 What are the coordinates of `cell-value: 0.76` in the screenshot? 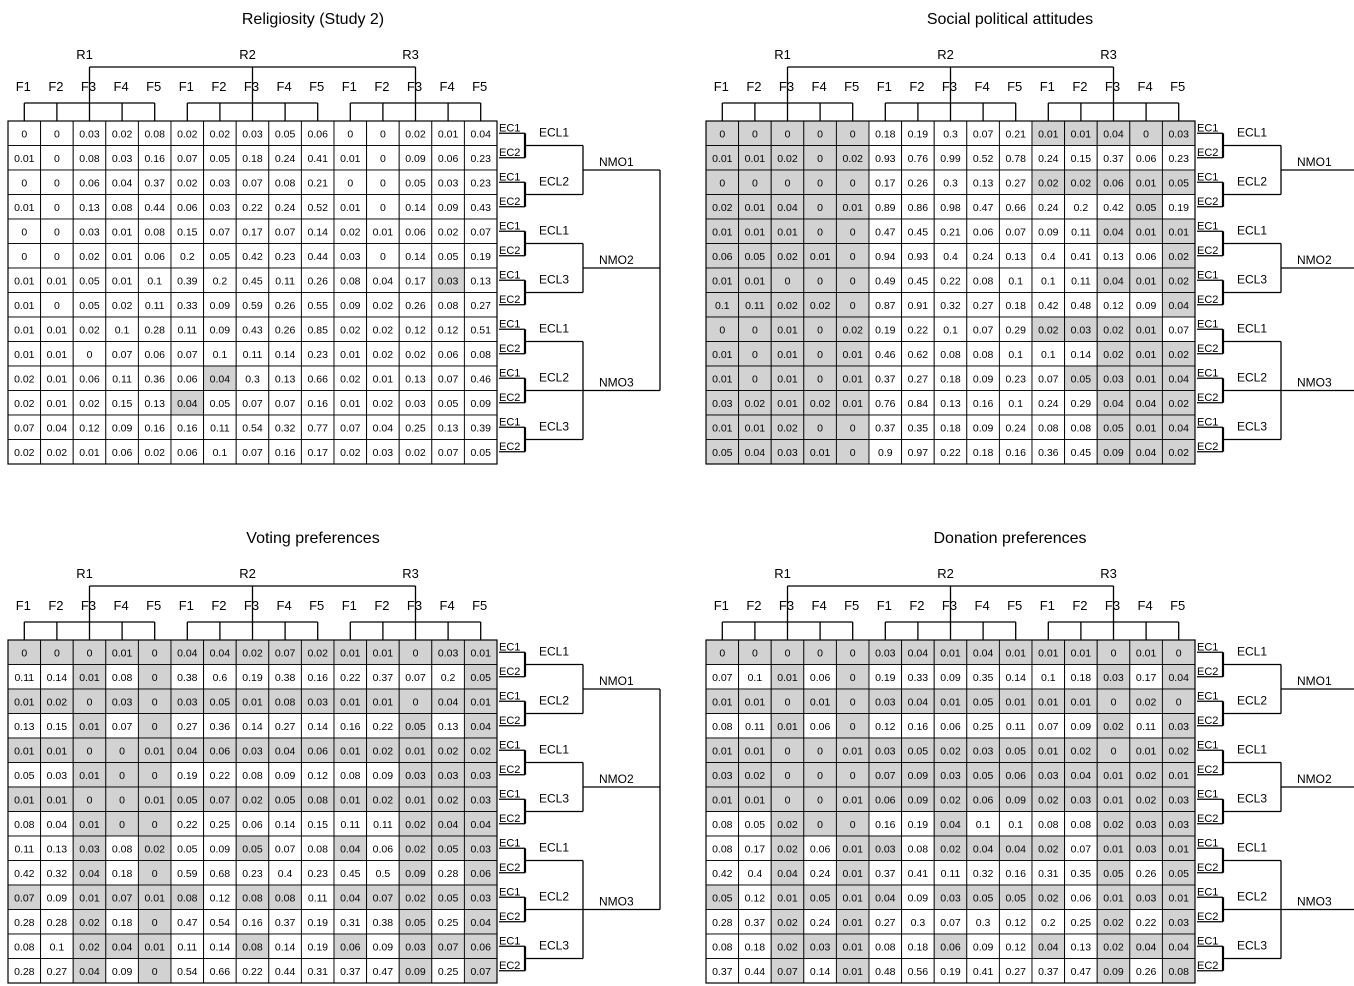 It's located at (918, 159).